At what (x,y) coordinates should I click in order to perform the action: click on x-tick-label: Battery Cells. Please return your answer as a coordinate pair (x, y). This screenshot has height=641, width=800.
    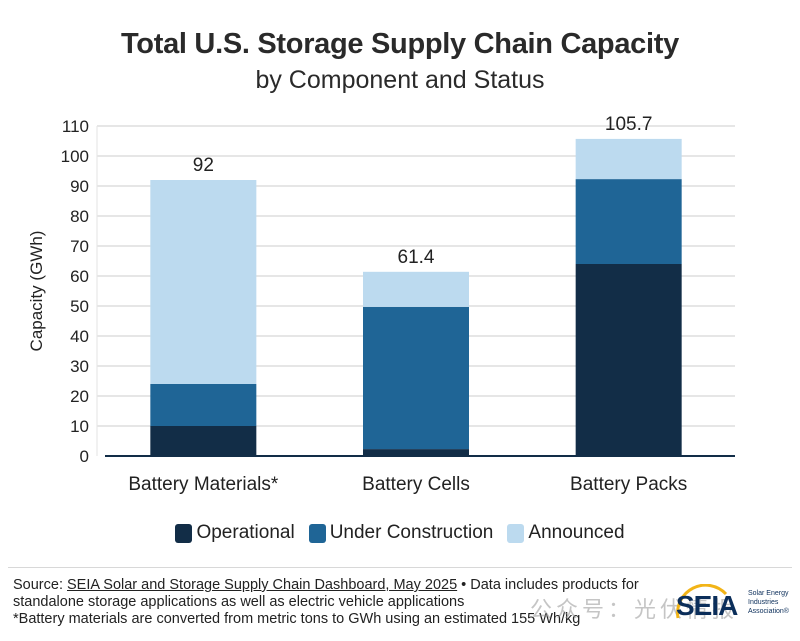
    Looking at the image, I should click on (416, 484).